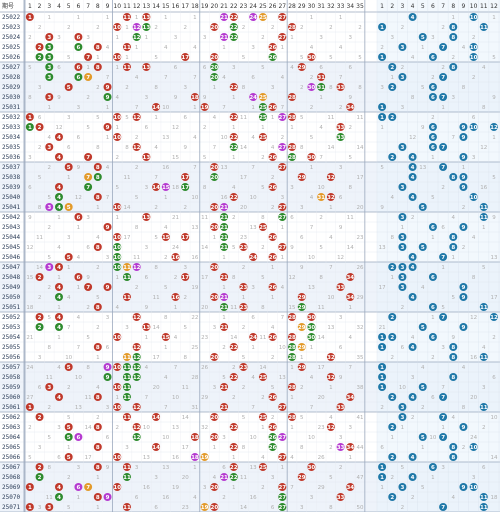  Describe the element at coordinates (156, 178) in the screenshot. I see `miss-count: 7` at that location.